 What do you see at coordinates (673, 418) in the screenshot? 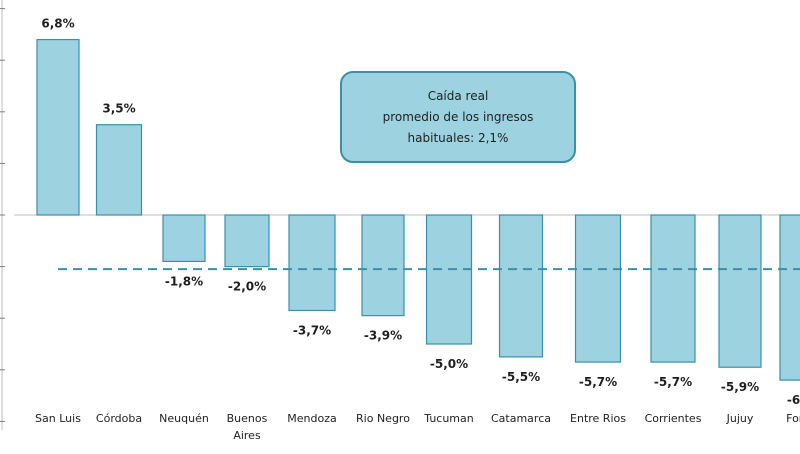
I see `category-label: Corrientes` at bounding box center [673, 418].